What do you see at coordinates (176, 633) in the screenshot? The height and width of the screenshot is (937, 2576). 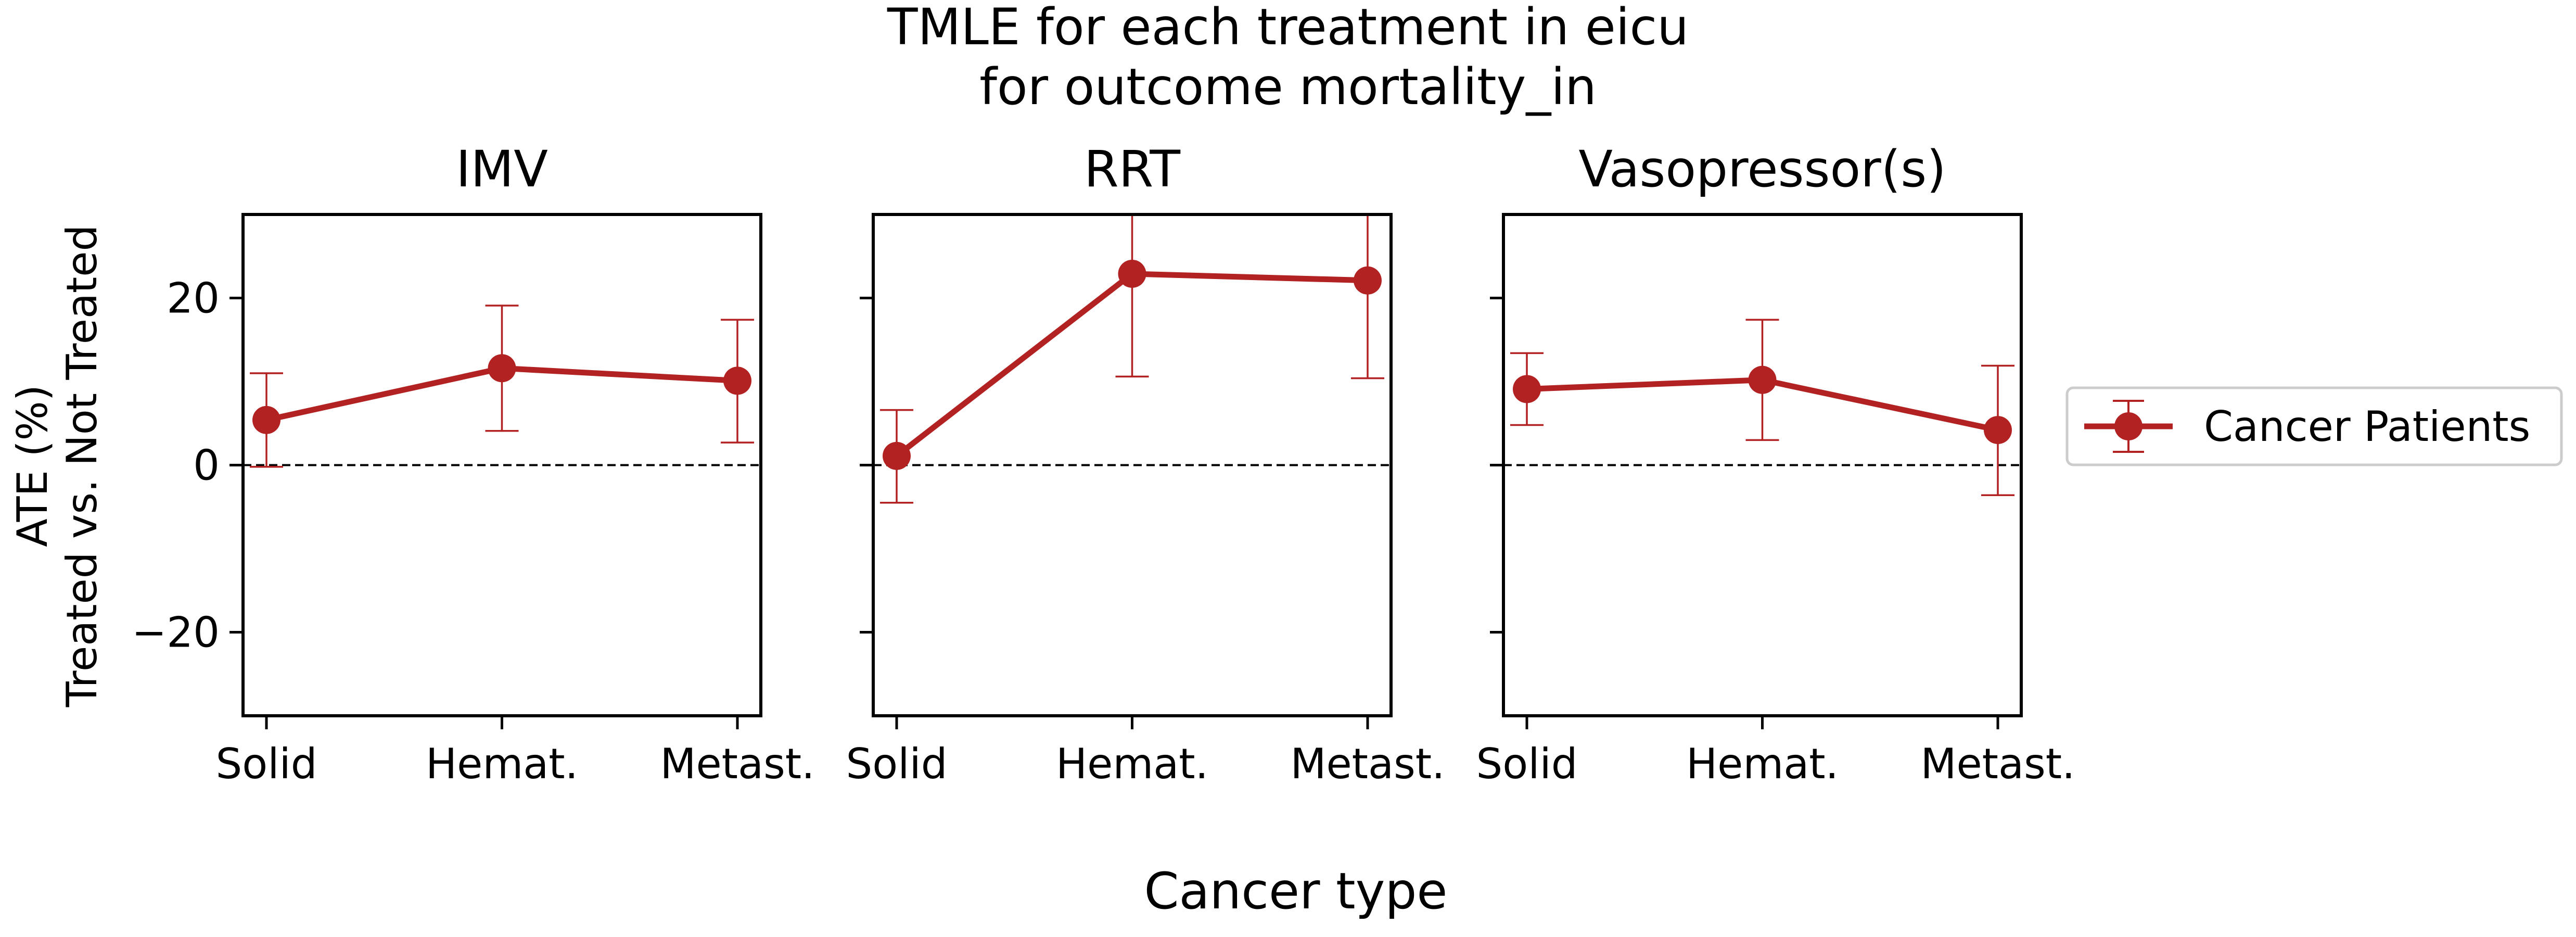 I see `y-tick-label: −20` at bounding box center [176, 633].